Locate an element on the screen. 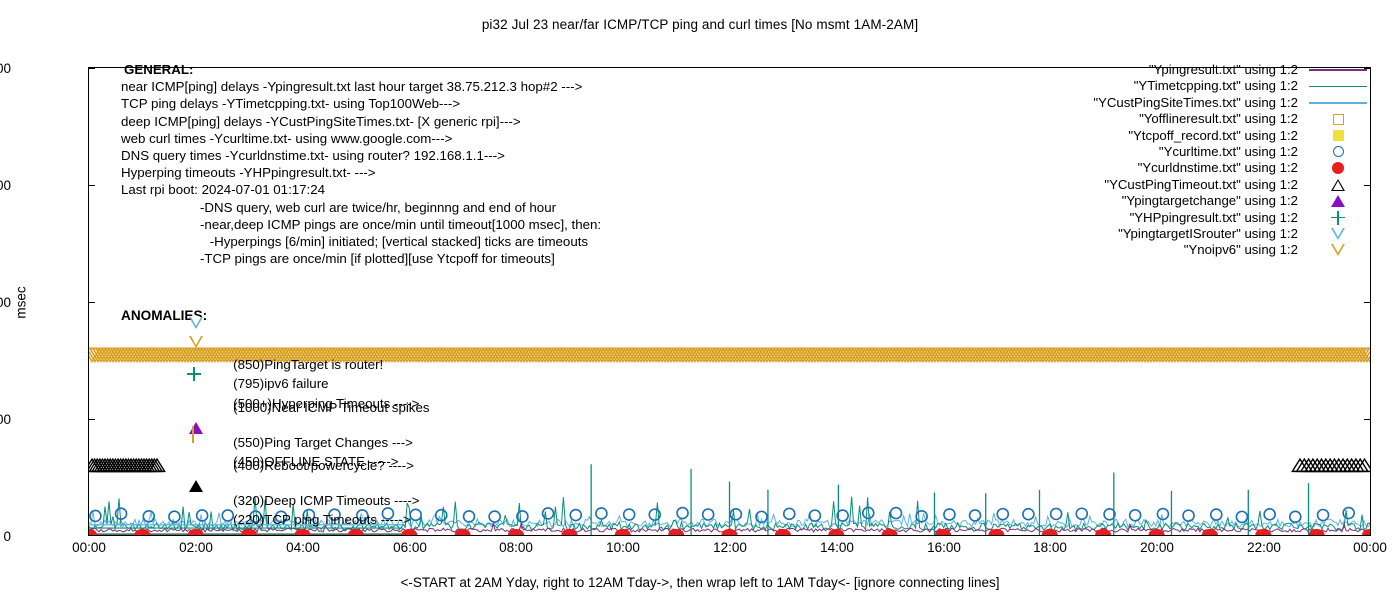 The height and width of the screenshot is (600, 1400). legend-key-triangle-down-open-blue-icon is located at coordinates (1338, 234).